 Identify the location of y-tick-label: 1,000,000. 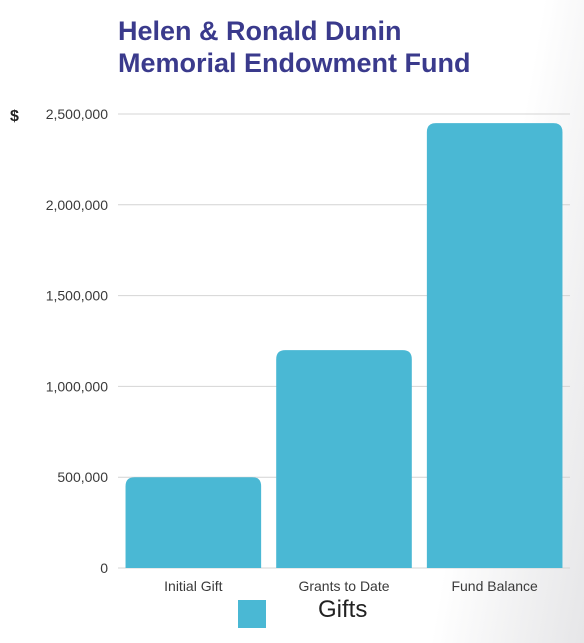
(77, 386).